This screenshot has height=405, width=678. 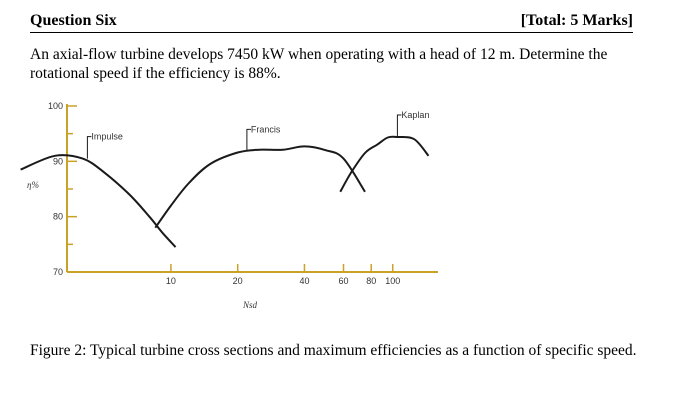 What do you see at coordinates (58, 161) in the screenshot?
I see `y-tick-label: 90` at bounding box center [58, 161].